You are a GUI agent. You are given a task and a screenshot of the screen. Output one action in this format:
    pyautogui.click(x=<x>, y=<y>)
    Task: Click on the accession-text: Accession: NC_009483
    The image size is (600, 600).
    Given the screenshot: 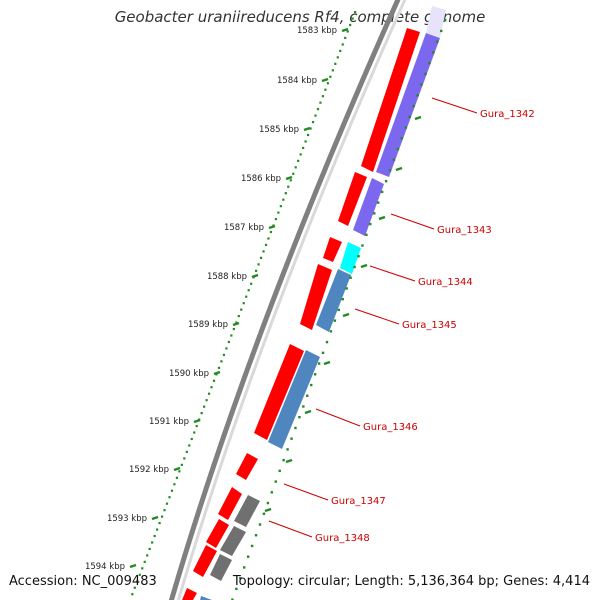 What is the action you would take?
    pyautogui.click(x=83, y=581)
    